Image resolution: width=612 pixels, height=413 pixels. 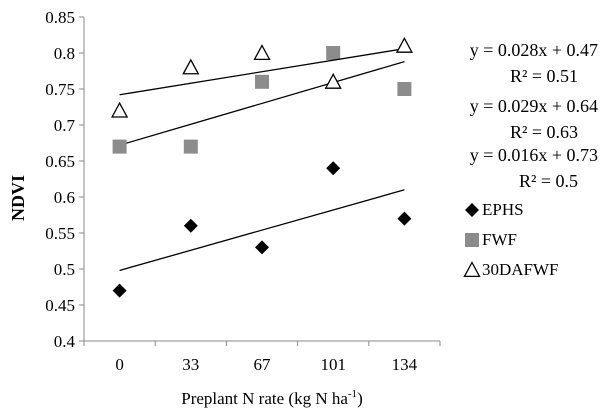 What do you see at coordinates (534, 106) in the screenshot?
I see `trendline-equation: y = 0.029x + 0.64` at bounding box center [534, 106].